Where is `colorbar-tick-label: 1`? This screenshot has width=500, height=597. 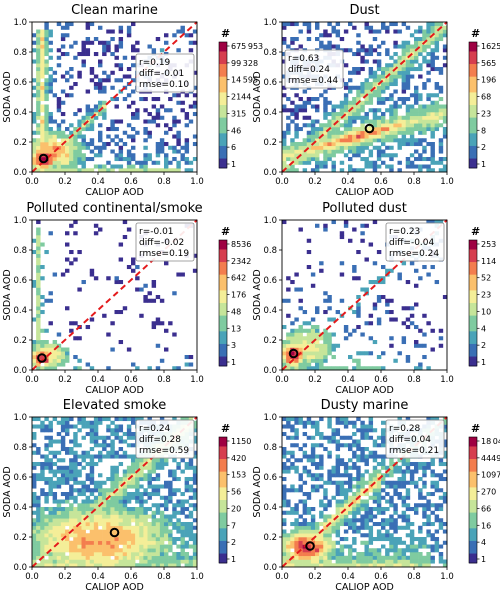 colorbar-tick-label: 1 is located at coordinates (483, 362).